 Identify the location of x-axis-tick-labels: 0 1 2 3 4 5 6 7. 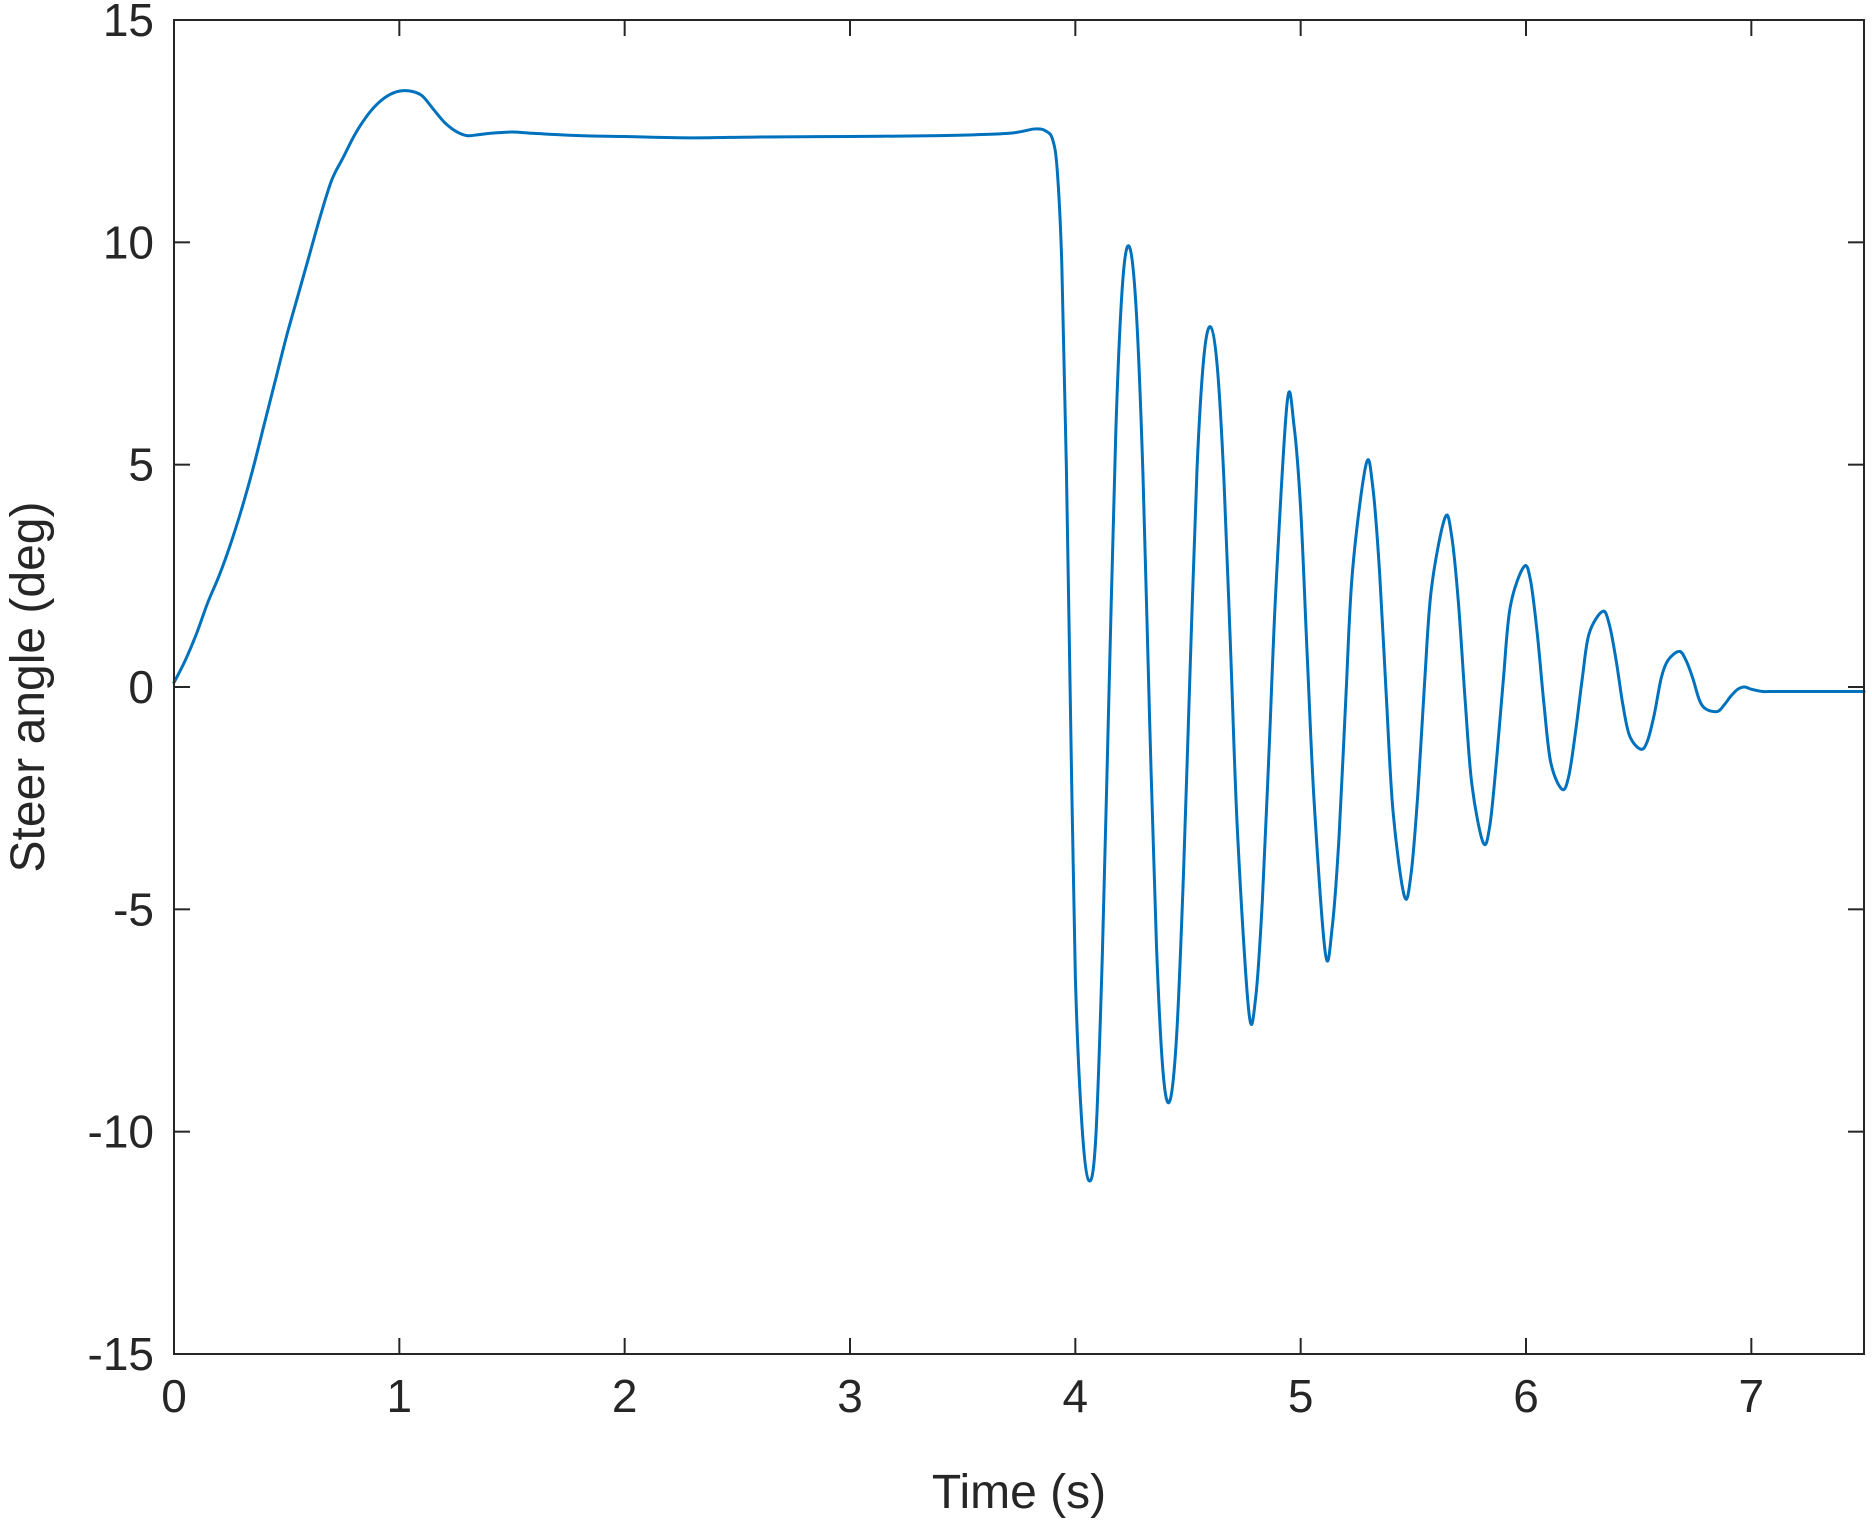
(962, 1396).